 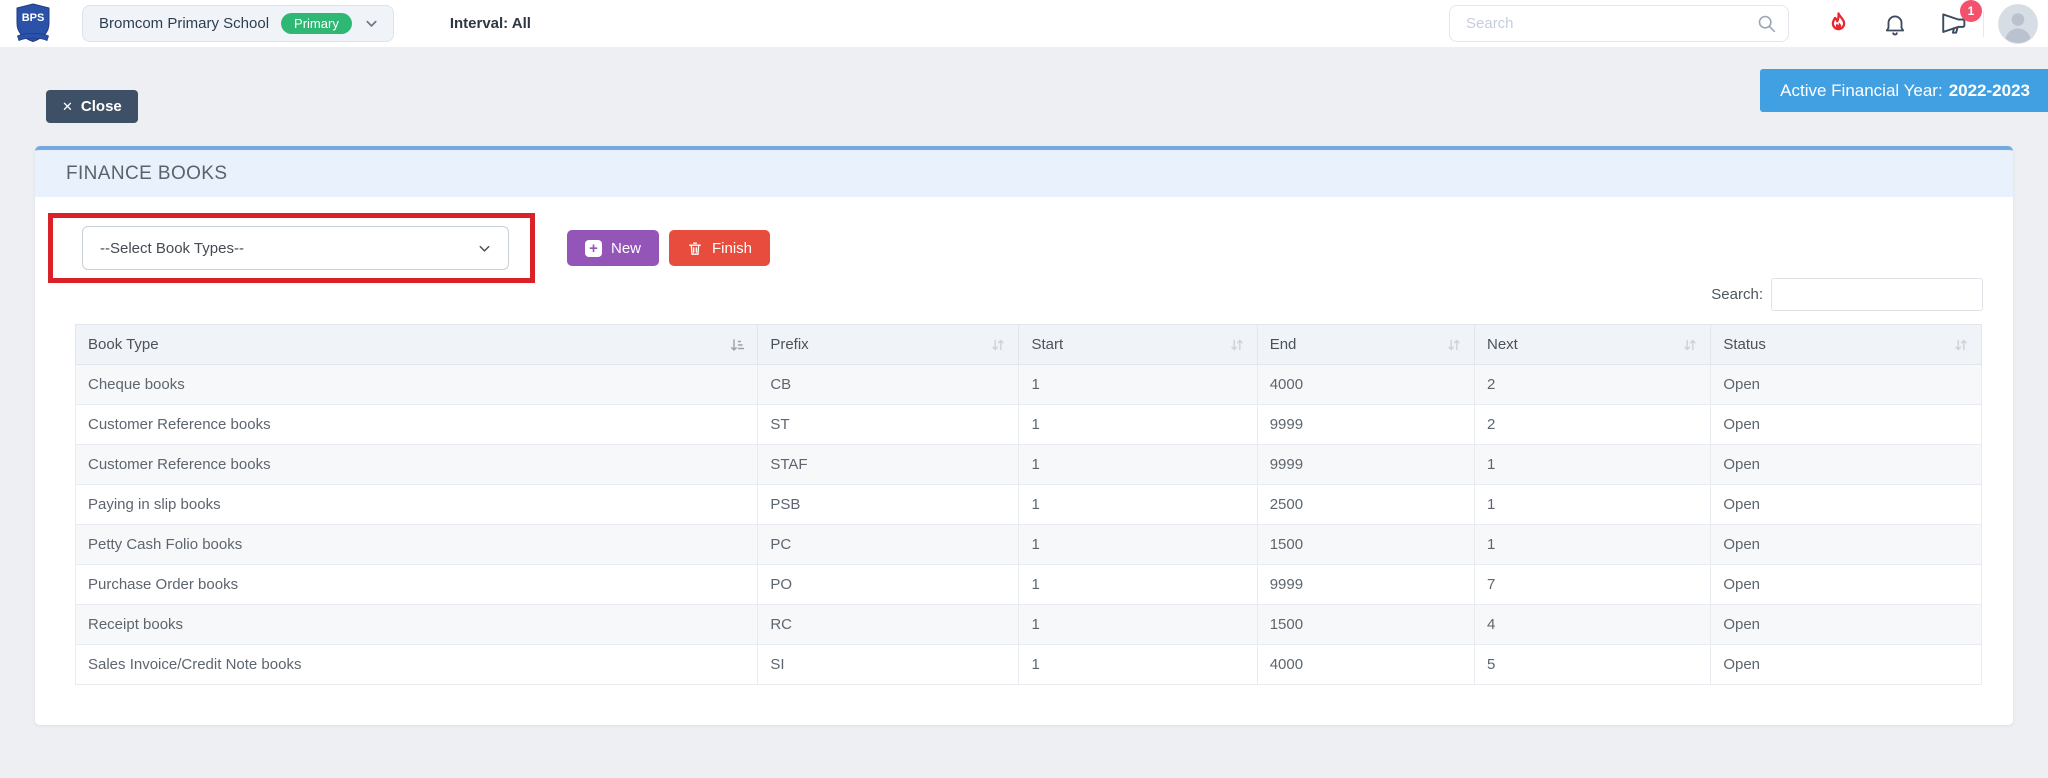 I want to click on table-search-input, so click(x=1877, y=294).